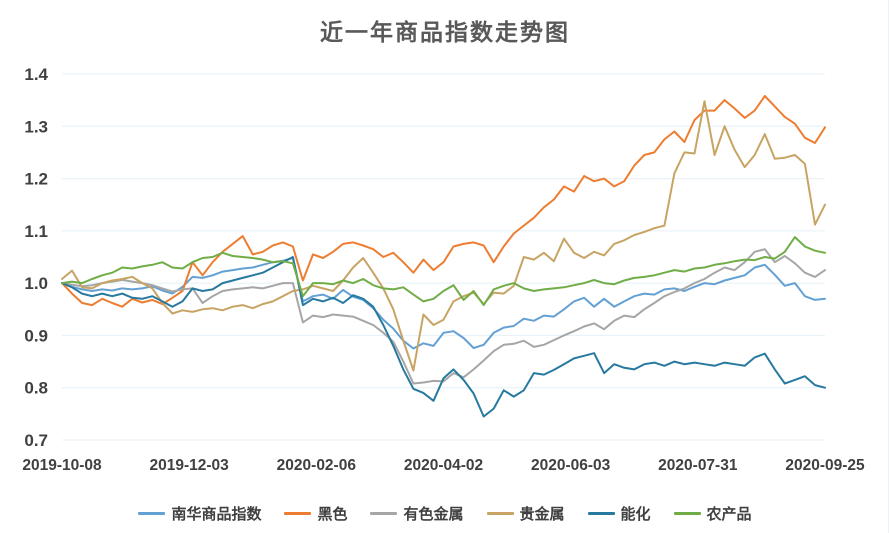 The width and height of the screenshot is (890, 533). I want to click on legend-item-5: 农产品, so click(712, 513).